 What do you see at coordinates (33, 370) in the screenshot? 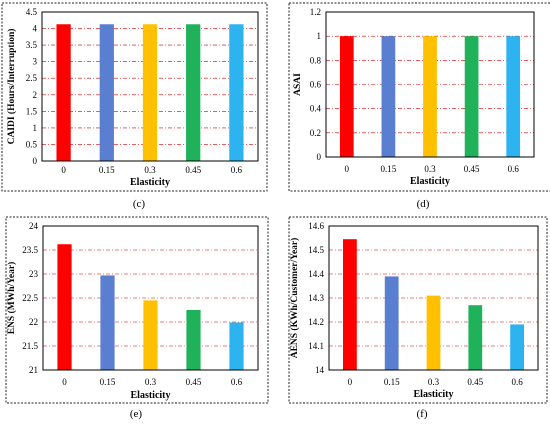
I see `y-tick-label: 21` at bounding box center [33, 370].